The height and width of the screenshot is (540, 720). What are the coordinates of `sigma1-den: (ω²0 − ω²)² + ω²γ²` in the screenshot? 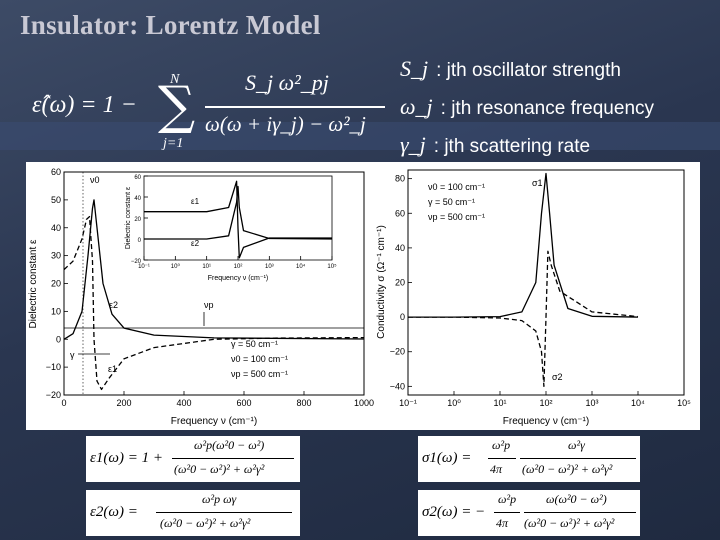 It's located at (567, 469).